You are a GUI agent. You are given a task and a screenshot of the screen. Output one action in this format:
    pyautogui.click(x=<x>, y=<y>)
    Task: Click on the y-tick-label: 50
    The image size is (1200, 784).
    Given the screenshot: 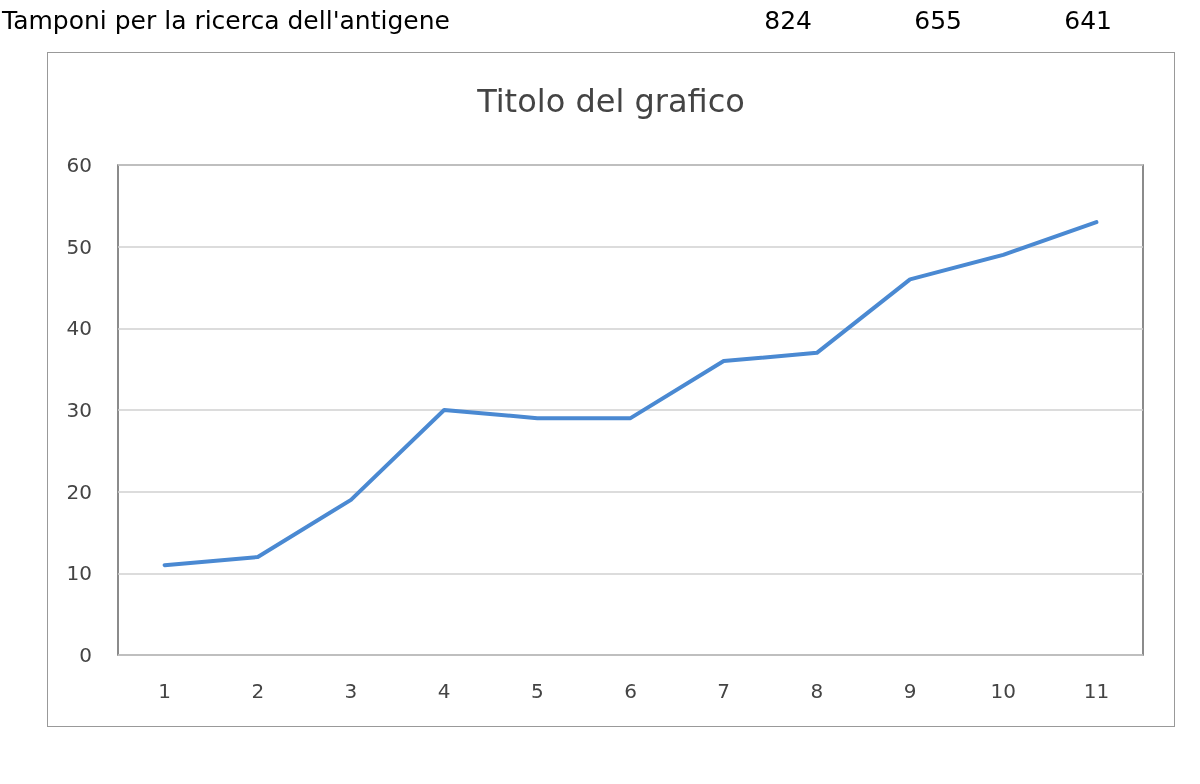 What is the action you would take?
    pyautogui.click(x=79, y=246)
    